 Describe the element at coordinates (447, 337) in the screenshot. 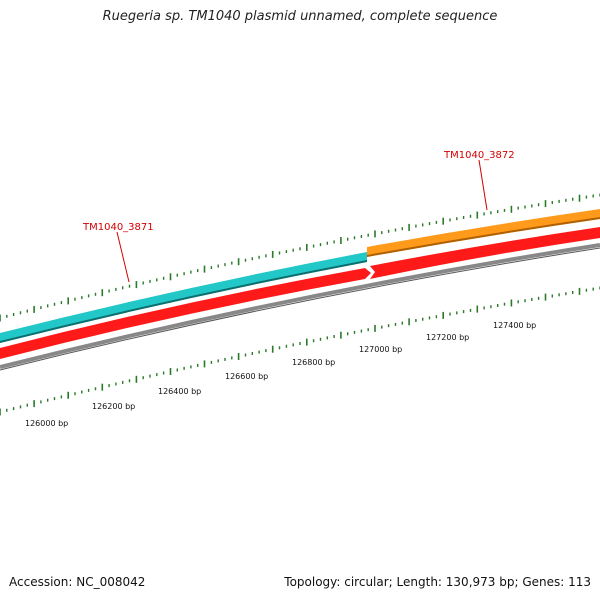

I see `ruler-label: 127200 bp` at that location.